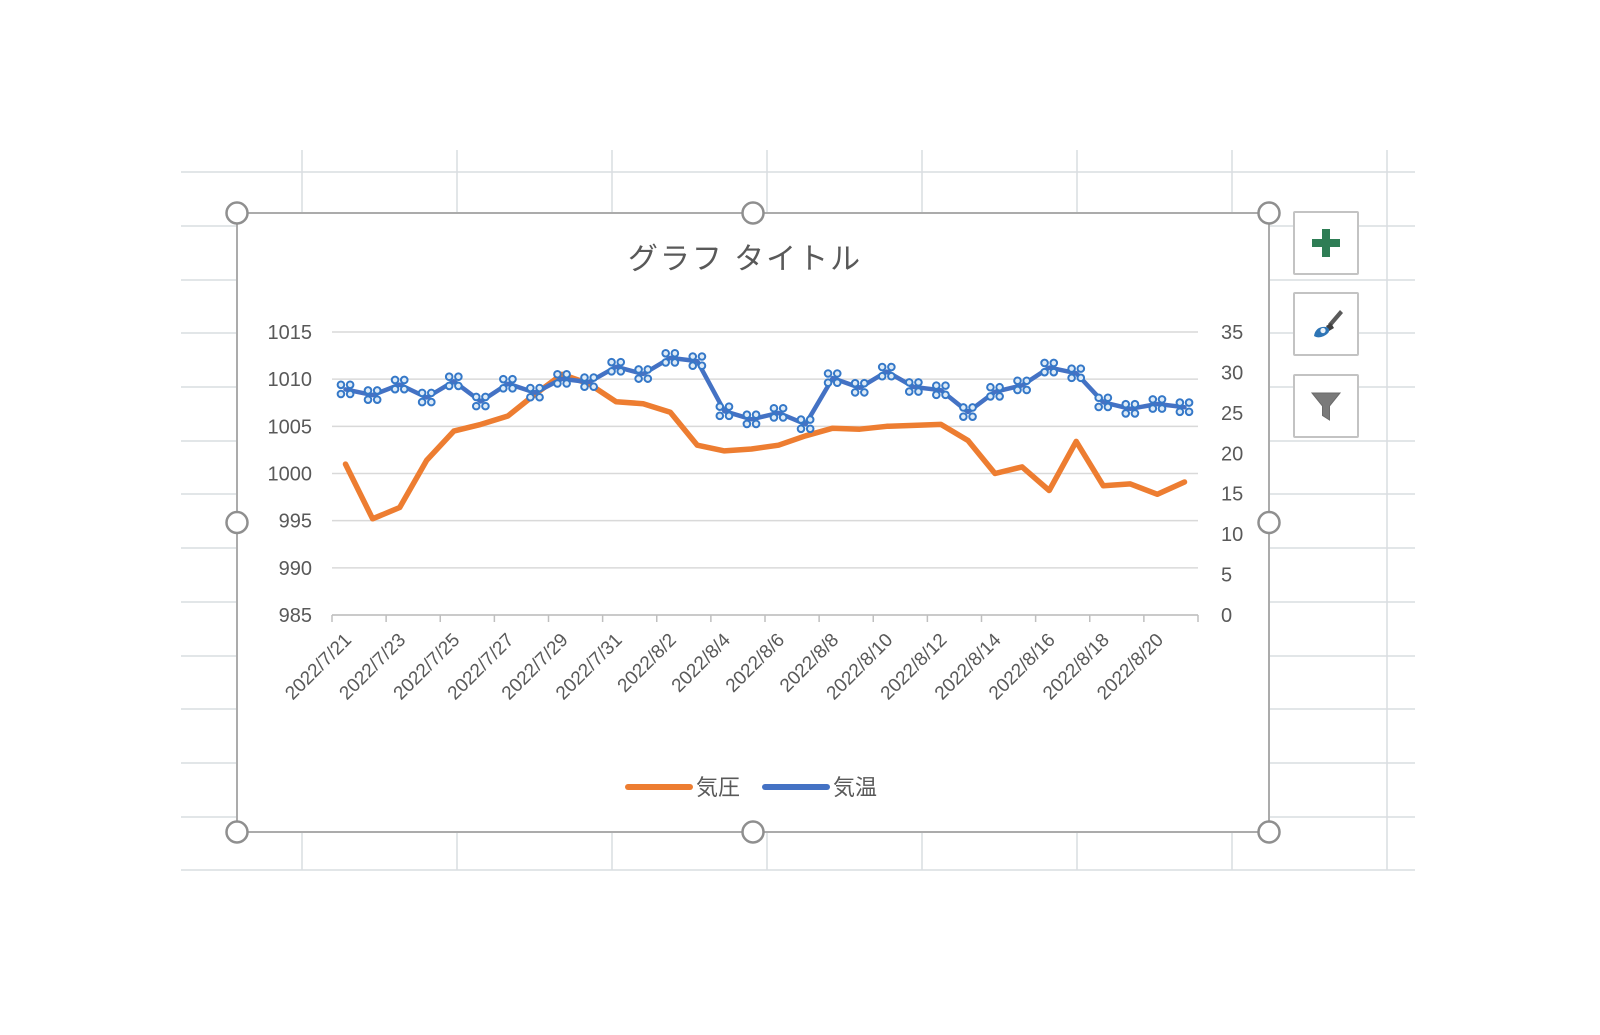 The height and width of the screenshot is (1035, 1600). I want to click on svg-text: 気温, so click(855, 787).